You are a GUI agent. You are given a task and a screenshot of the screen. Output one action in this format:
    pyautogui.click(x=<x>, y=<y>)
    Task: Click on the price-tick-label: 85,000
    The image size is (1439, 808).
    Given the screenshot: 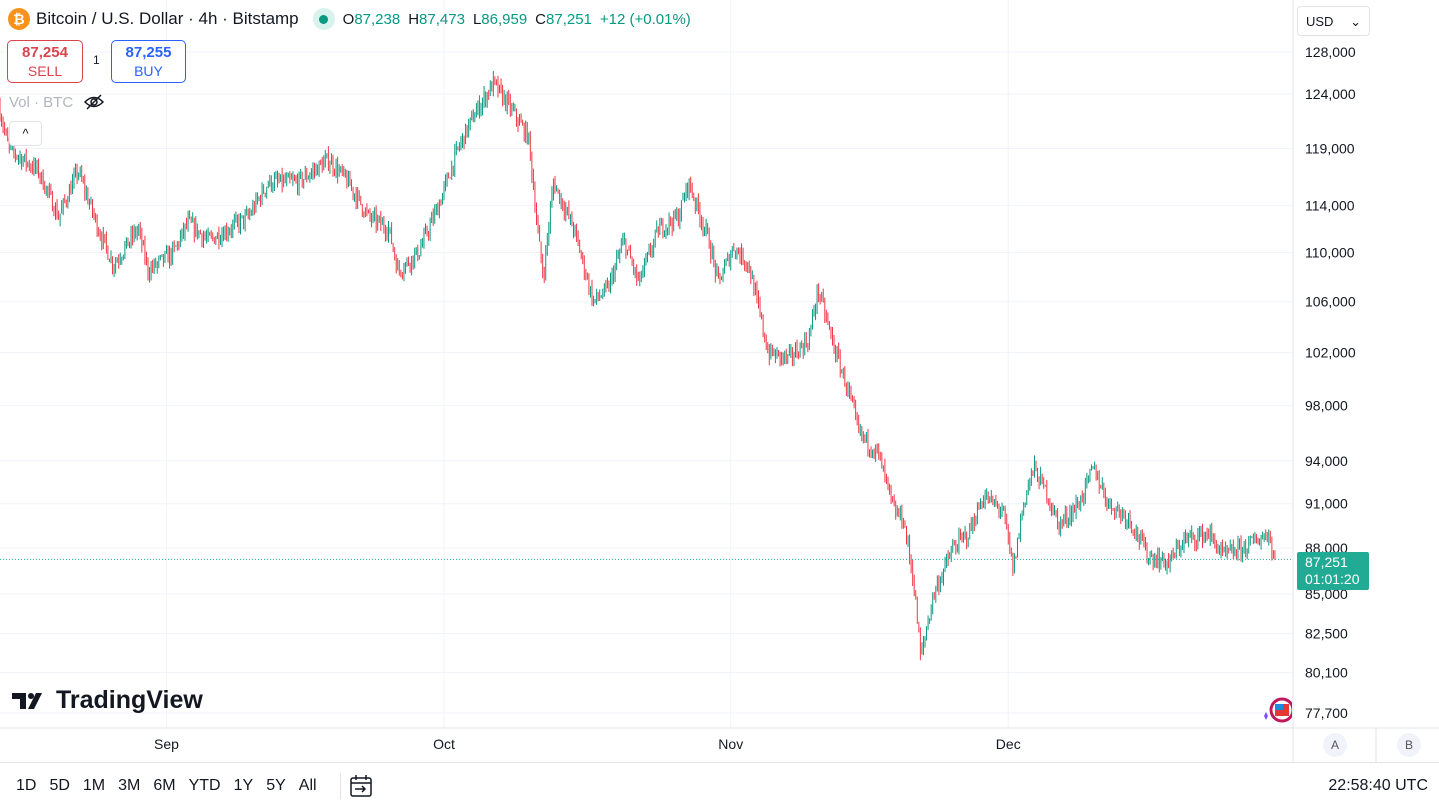 What is the action you would take?
    pyautogui.click(x=1326, y=594)
    